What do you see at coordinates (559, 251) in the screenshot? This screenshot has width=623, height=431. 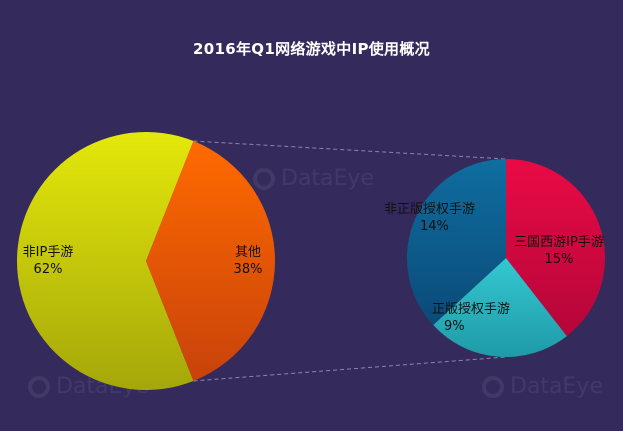 I see `slice-label-sanguo-xiyou: 三国西游IP手游 15%` at bounding box center [559, 251].